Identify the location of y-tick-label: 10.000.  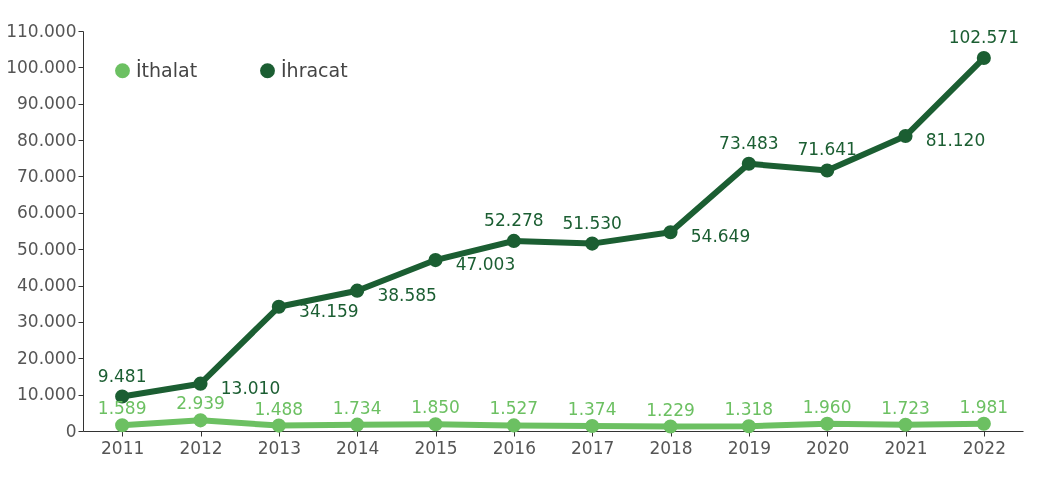
(47, 394).